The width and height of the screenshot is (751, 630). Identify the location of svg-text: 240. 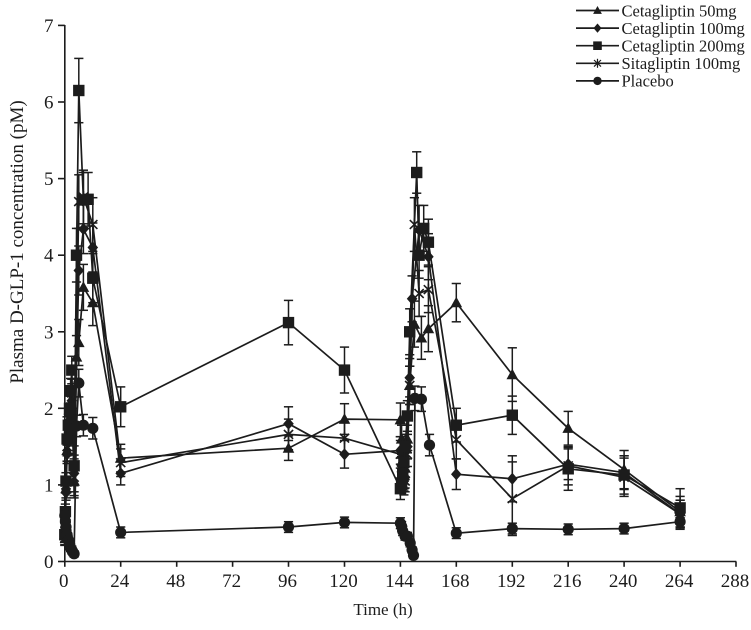
(623, 581).